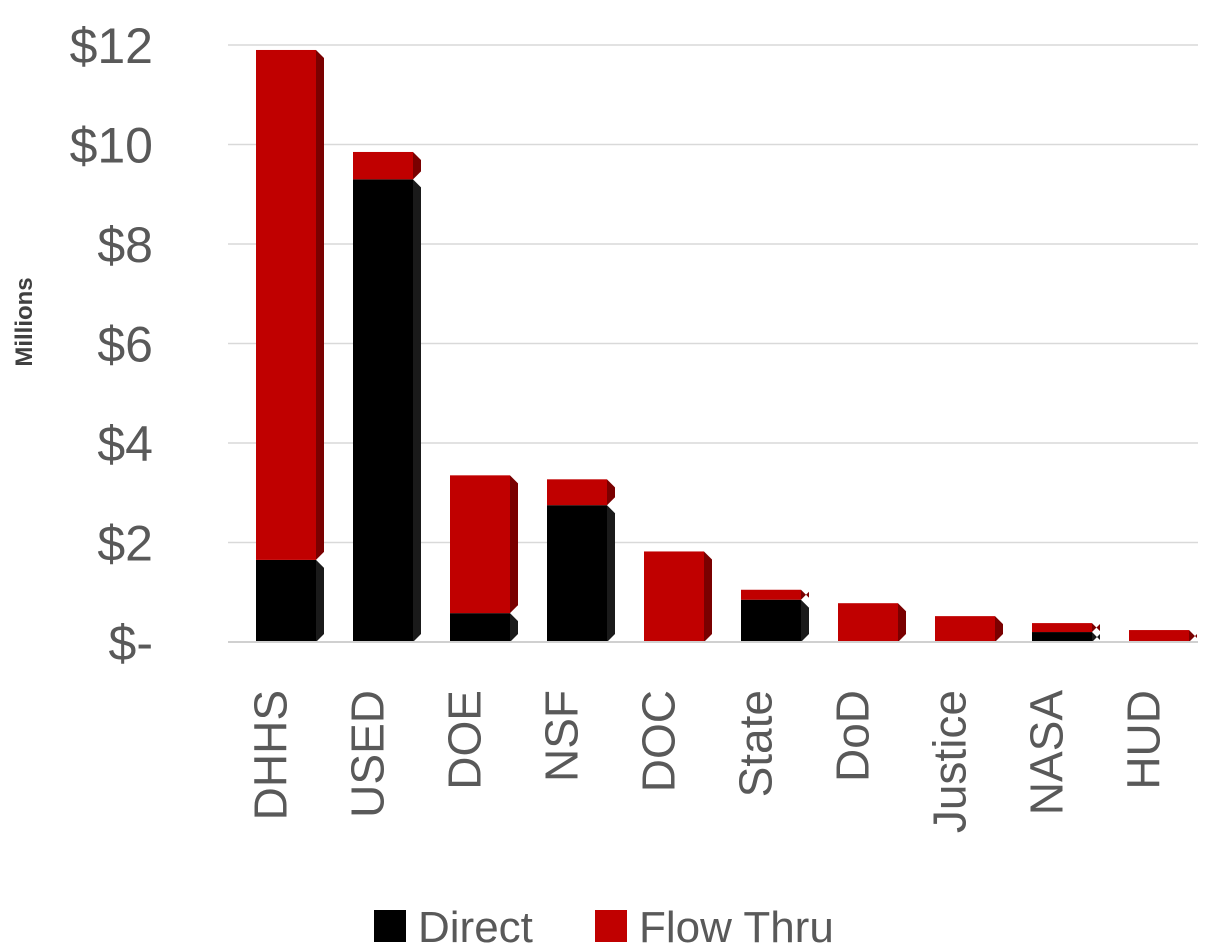 The image size is (1212, 946). I want to click on bar-direct-used, so click(387, 410).